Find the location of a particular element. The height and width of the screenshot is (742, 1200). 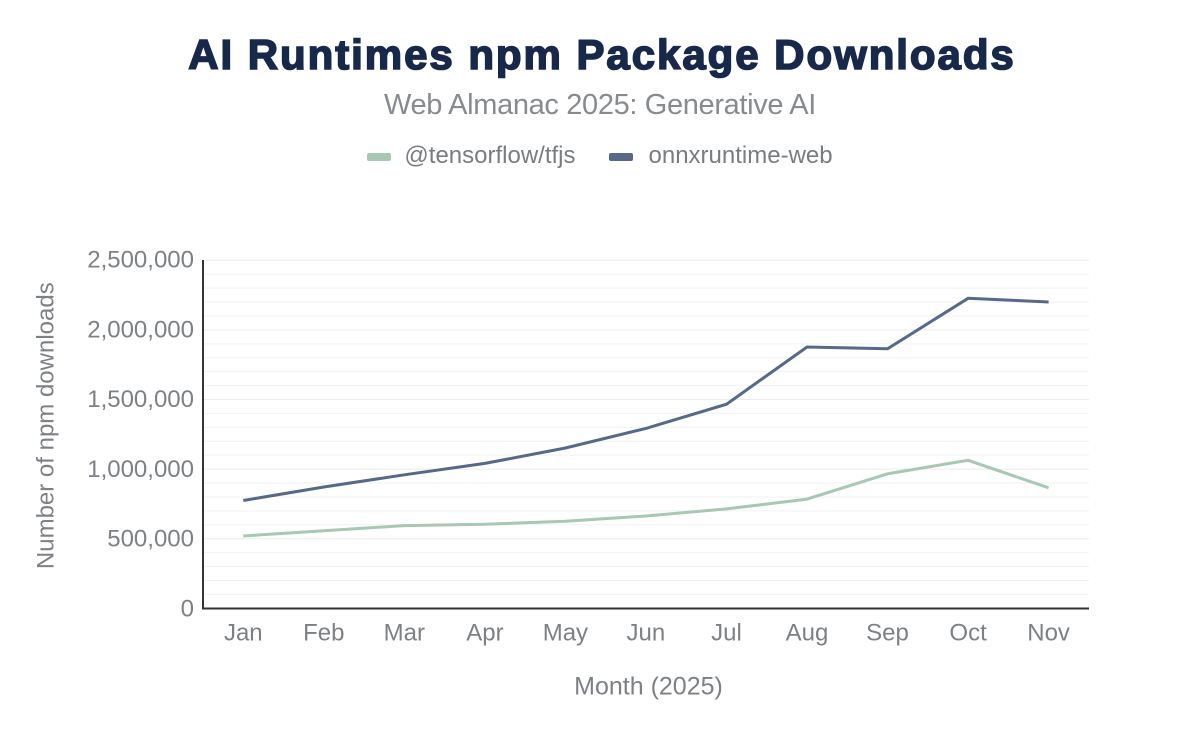

svg-text: 2,000,000 is located at coordinates (140, 329).